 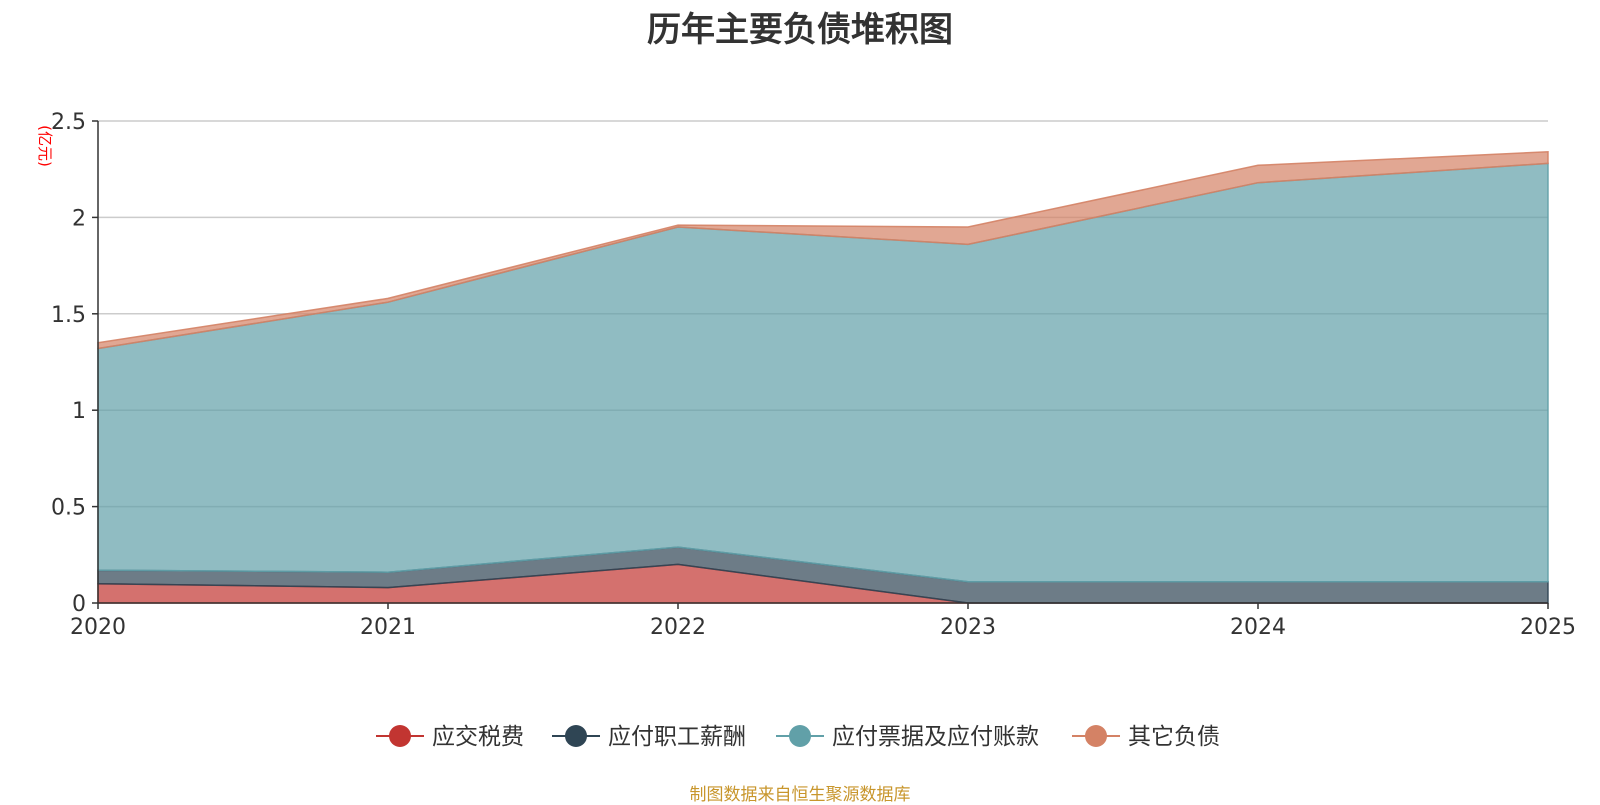 What do you see at coordinates (68, 315) in the screenshot?
I see `y-tick-label: 1.5` at bounding box center [68, 315].